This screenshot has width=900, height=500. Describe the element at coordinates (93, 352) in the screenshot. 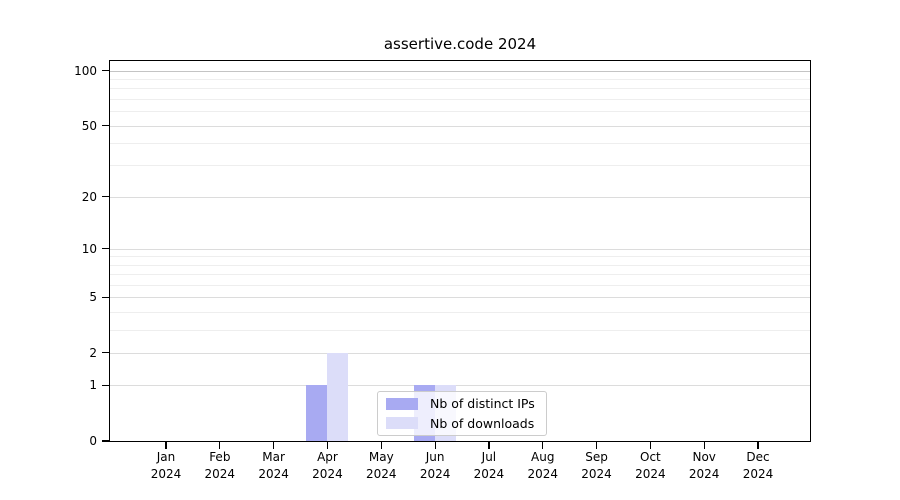

I see `y-tick-label: 2` at that location.